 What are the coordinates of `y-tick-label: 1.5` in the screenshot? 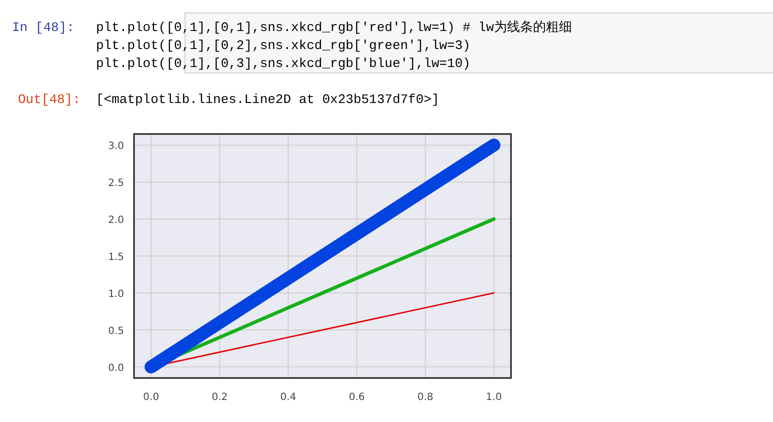 It's located at (116, 257).